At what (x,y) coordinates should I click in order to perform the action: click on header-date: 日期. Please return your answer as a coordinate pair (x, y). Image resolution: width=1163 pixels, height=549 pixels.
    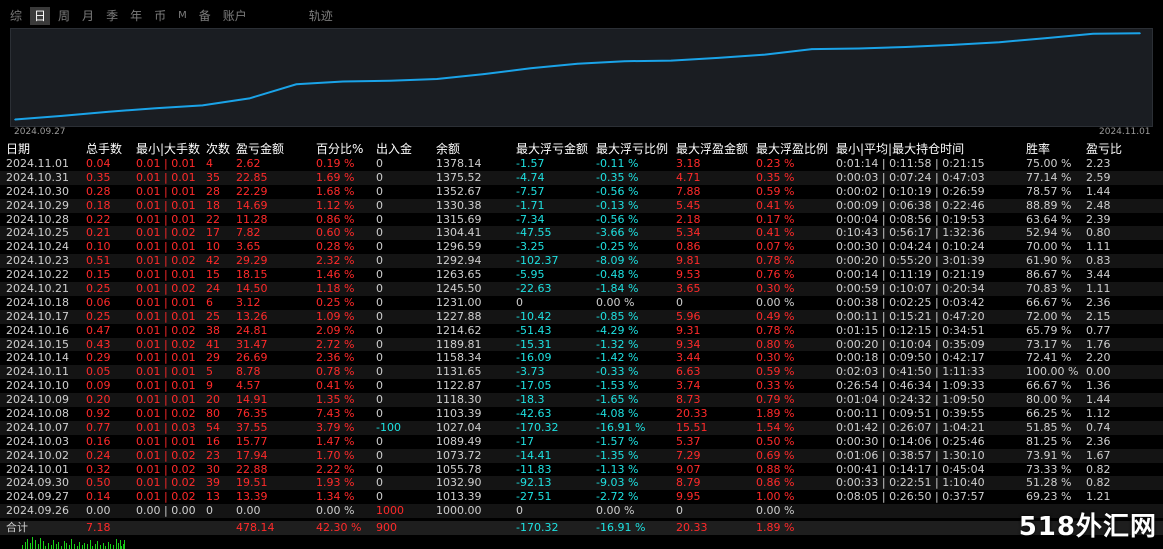
    Looking at the image, I should click on (18, 149).